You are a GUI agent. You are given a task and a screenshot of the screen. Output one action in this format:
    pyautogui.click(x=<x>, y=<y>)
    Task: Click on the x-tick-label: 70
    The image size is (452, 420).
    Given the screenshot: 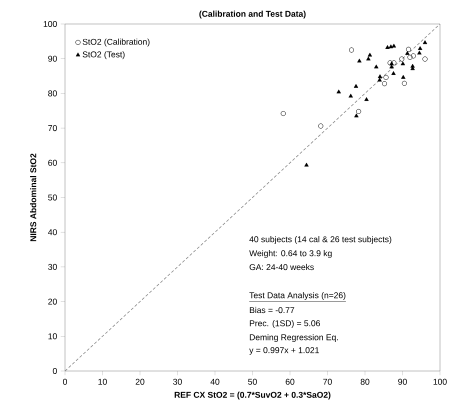 What is the action you would take?
    pyautogui.click(x=327, y=381)
    